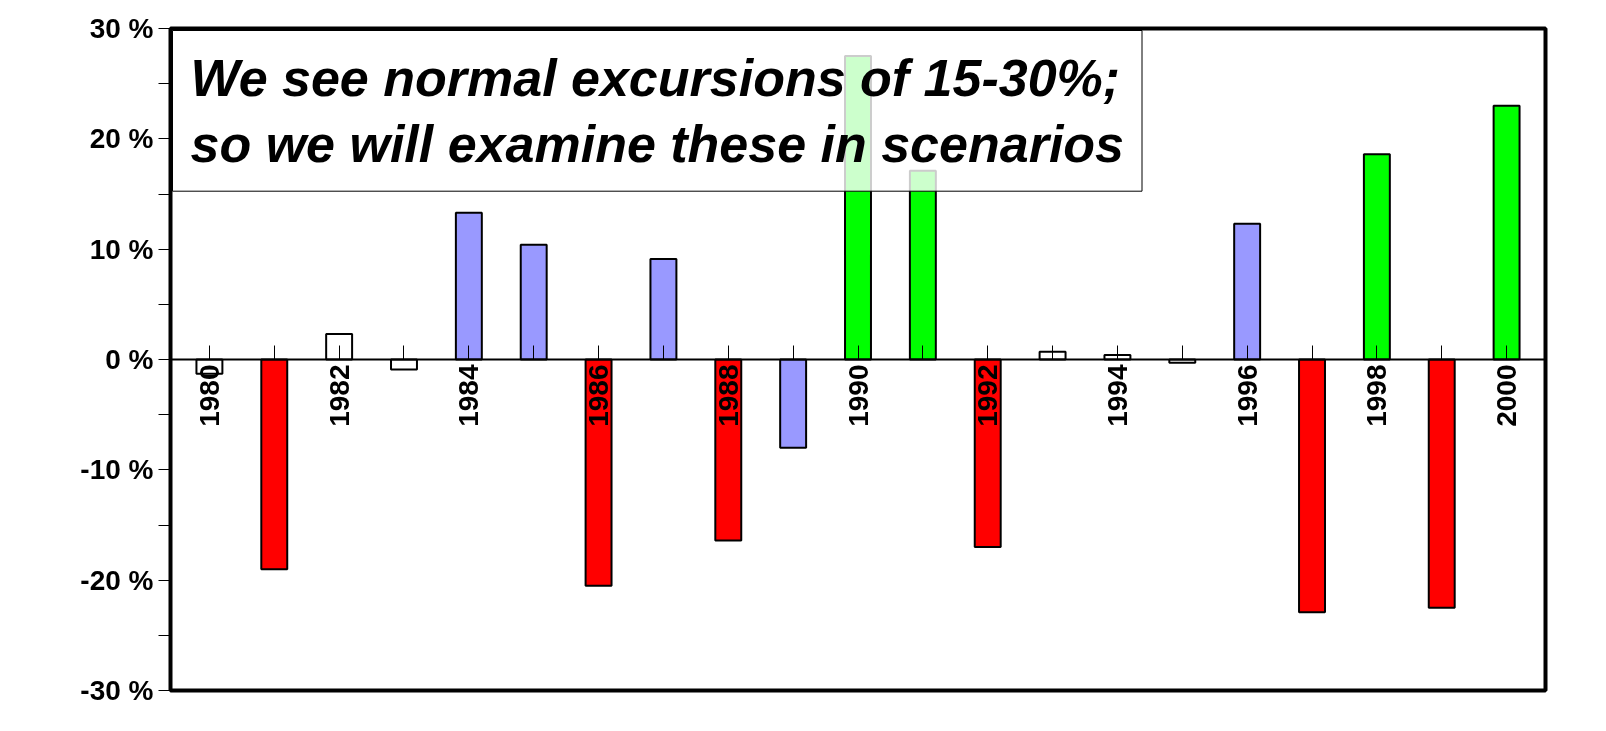 The image size is (1606, 731). I want to click on x-tick-label: 1980, so click(209, 395).